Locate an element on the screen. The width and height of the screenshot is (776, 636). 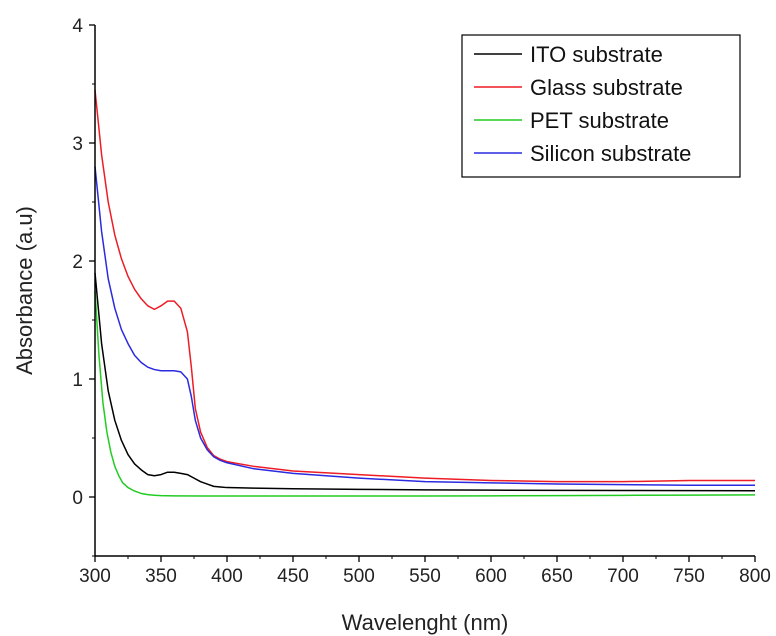
y-tick-label-2: 2 is located at coordinates (77, 262).